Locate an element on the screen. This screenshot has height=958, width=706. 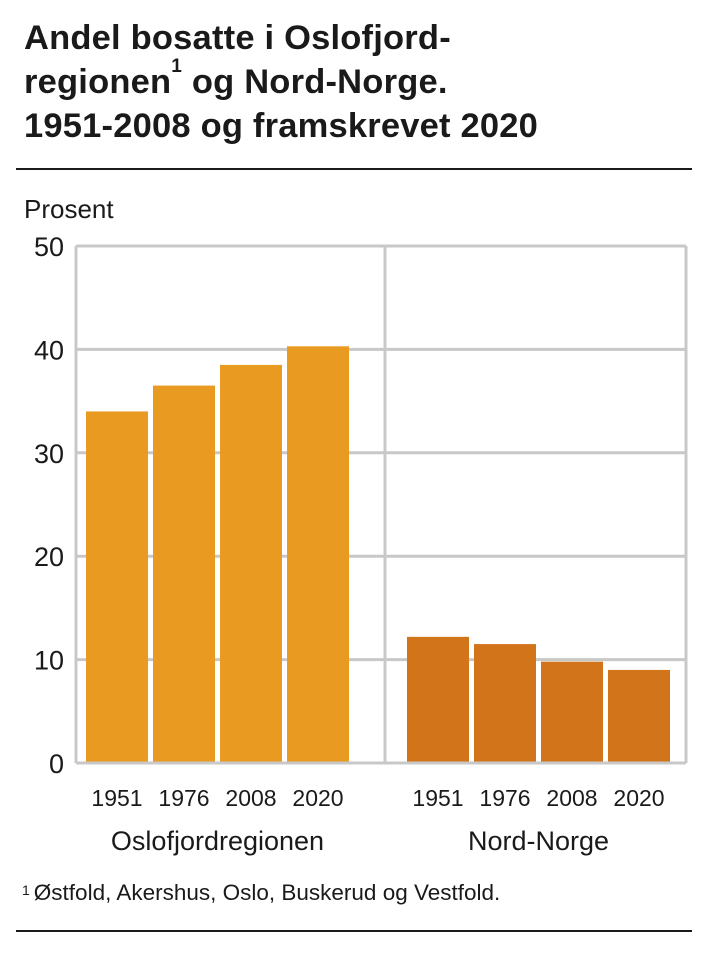
x-tick-label-Nord-Norge-1976: 1976 is located at coordinates (504, 798).